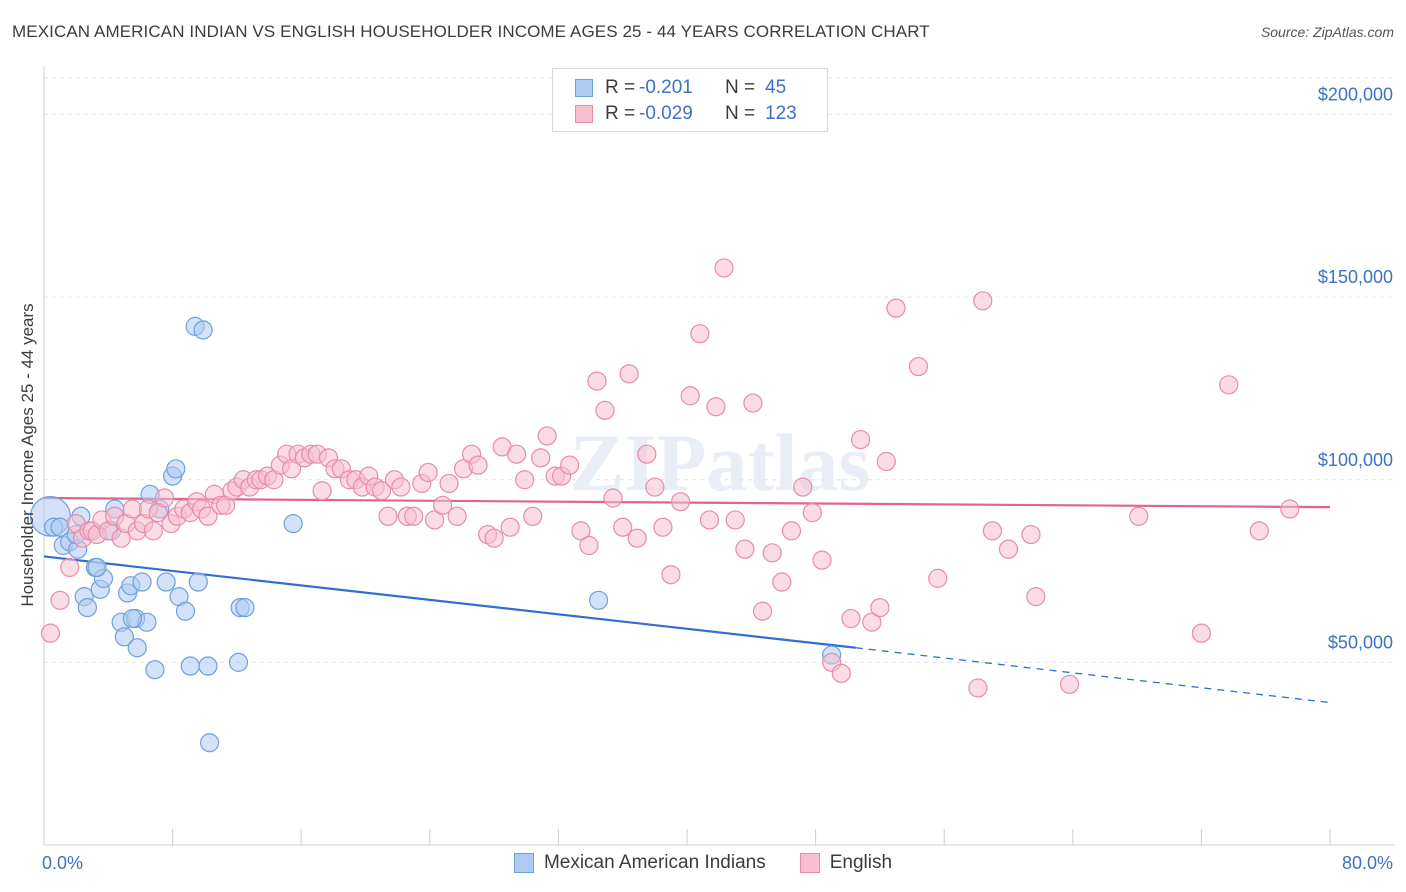  Describe the element at coordinates (62, 863) in the screenshot. I see `x-tick-label: 0.0%` at that location.